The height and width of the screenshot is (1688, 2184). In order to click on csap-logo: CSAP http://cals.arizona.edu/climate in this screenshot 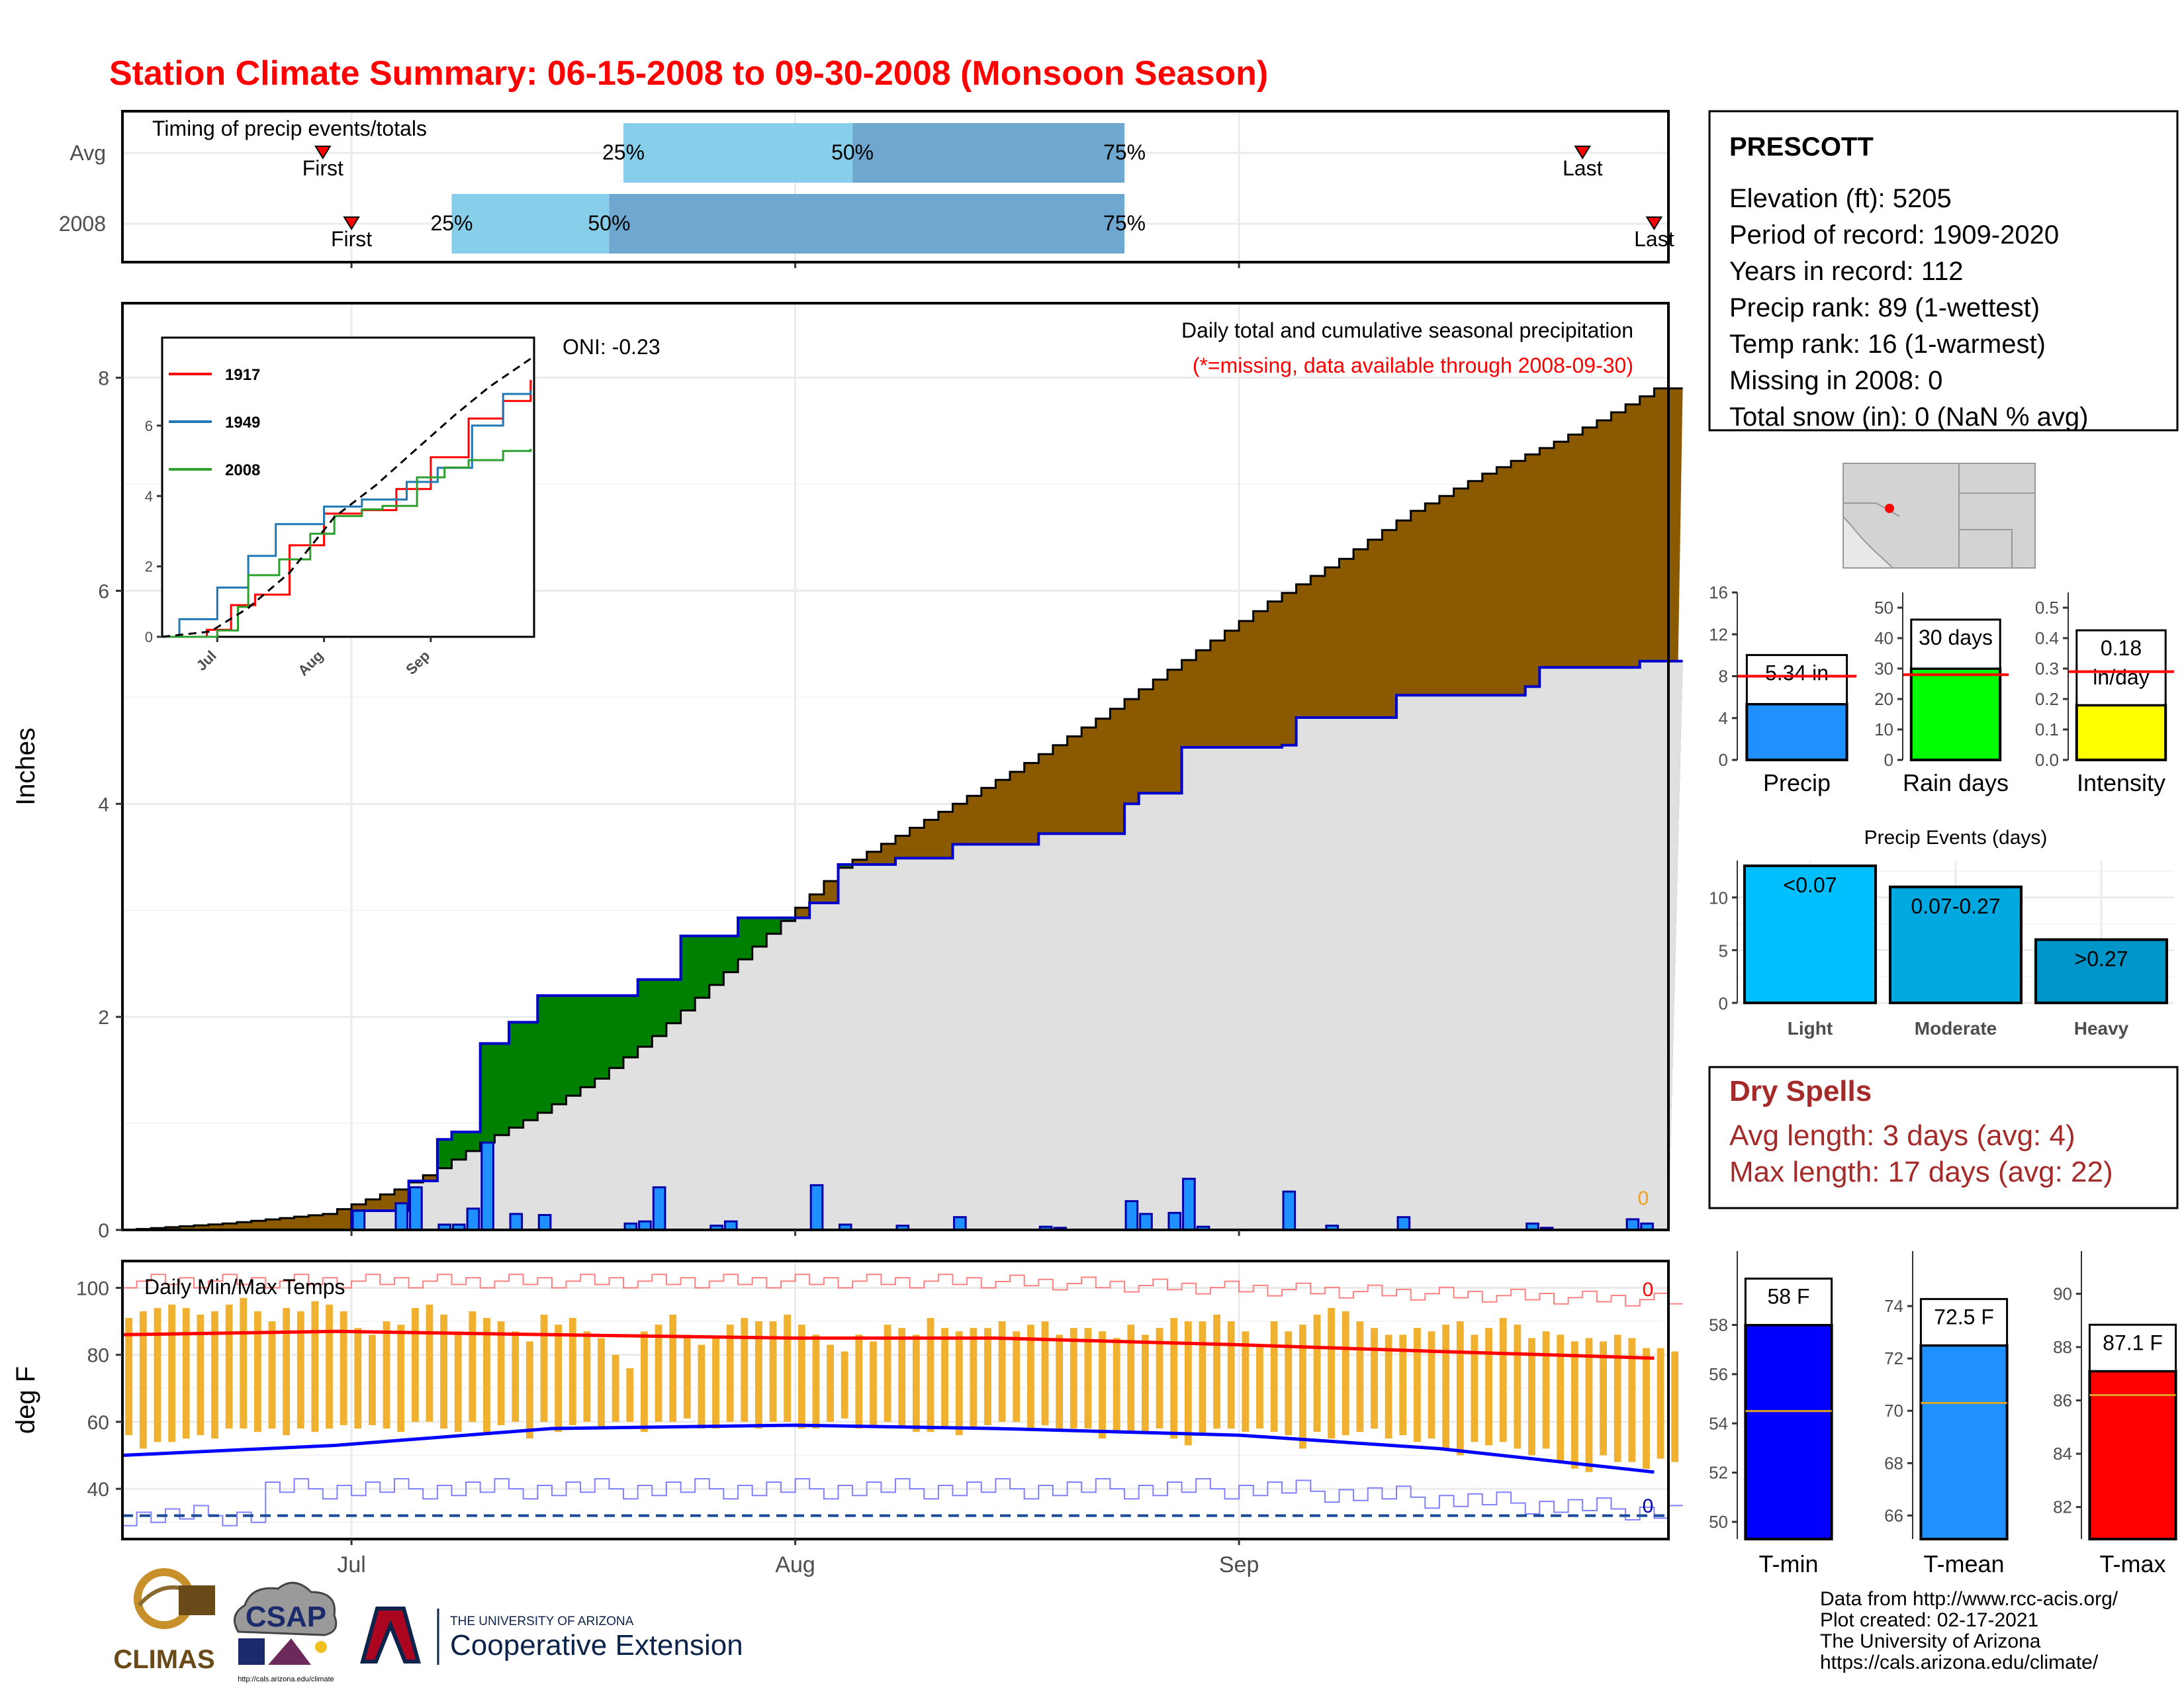, I will do `click(285, 1632)`.